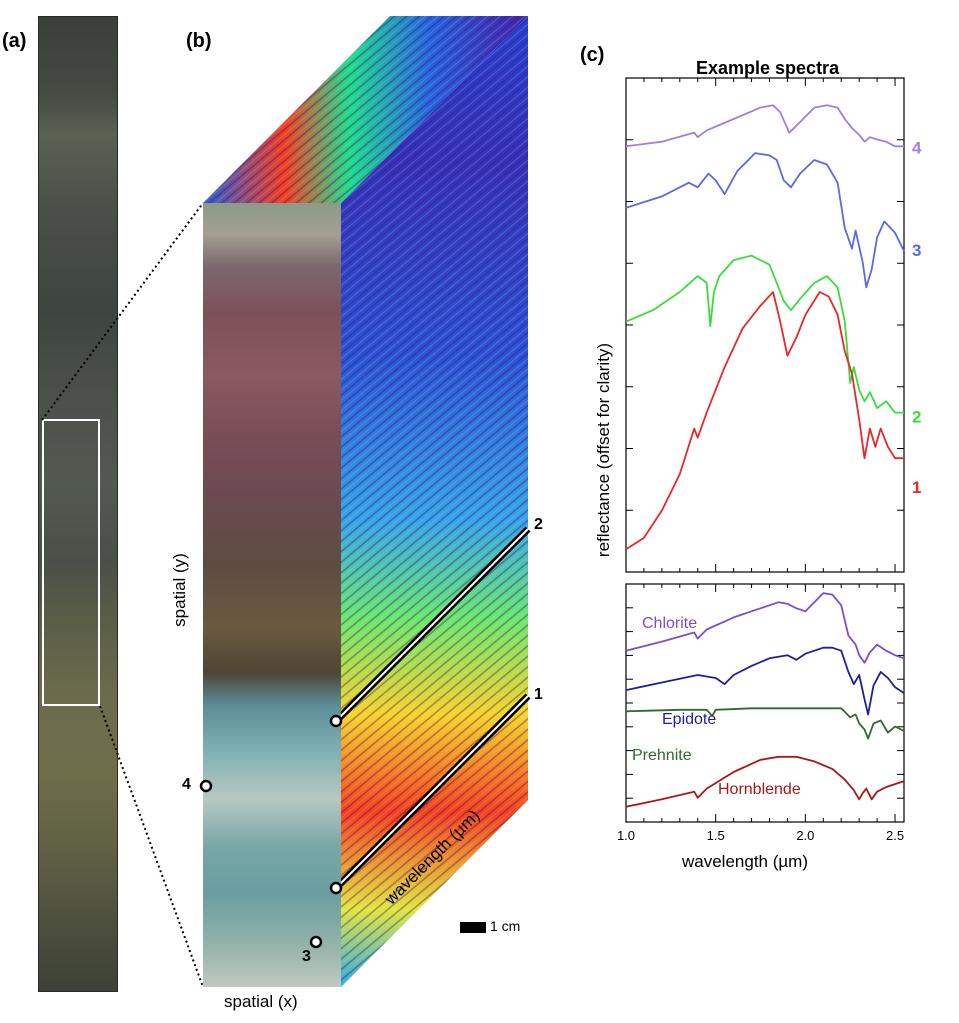 Image resolution: width=959 pixels, height=1023 pixels. I want to click on series-line-prehnite, so click(765, 723).